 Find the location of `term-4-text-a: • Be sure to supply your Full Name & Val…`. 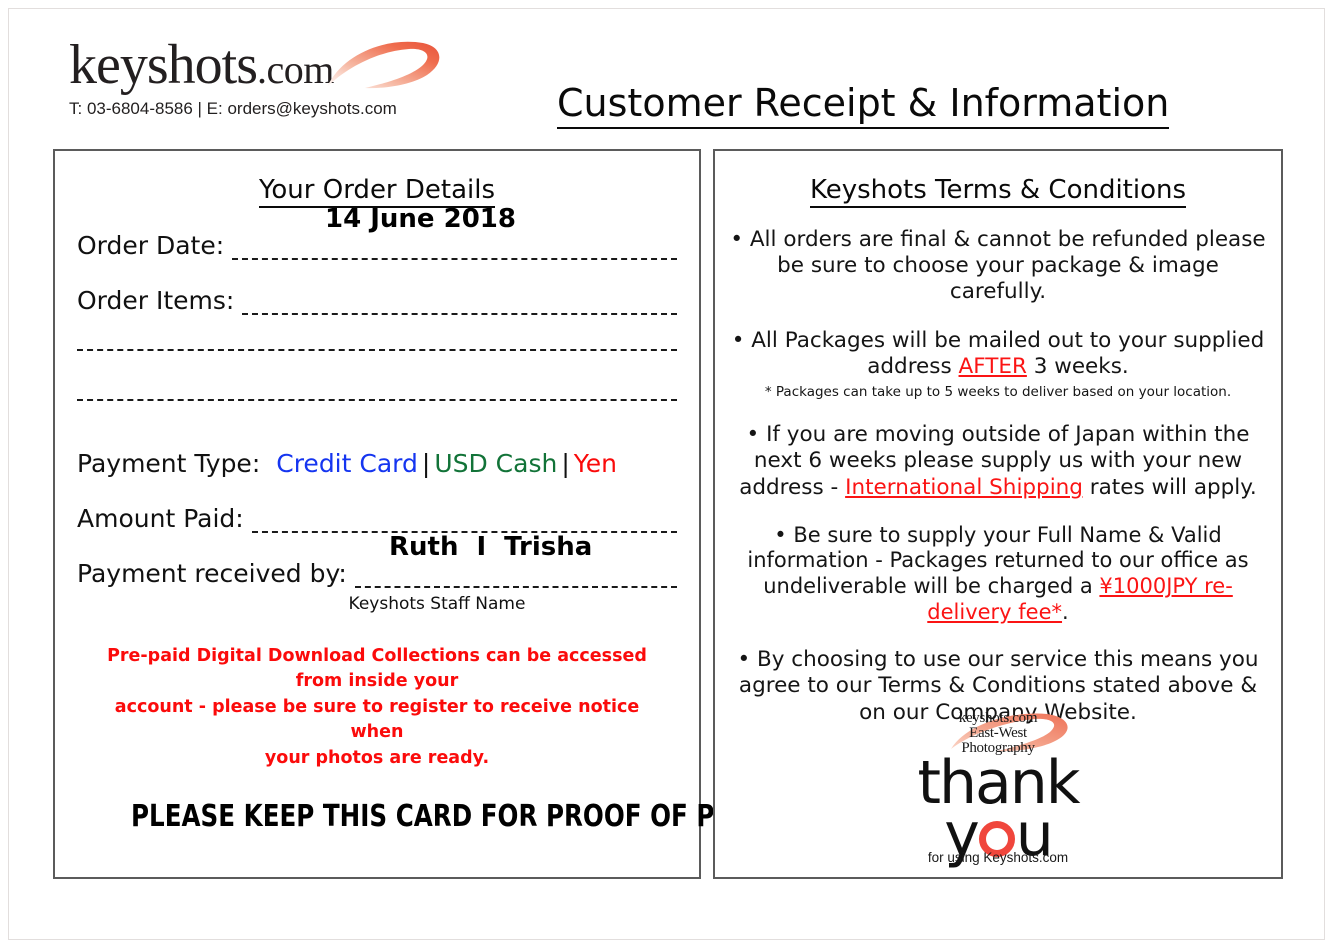

term-4-text-a: • Be sure to supply your Full Name & Val… is located at coordinates (998, 560).